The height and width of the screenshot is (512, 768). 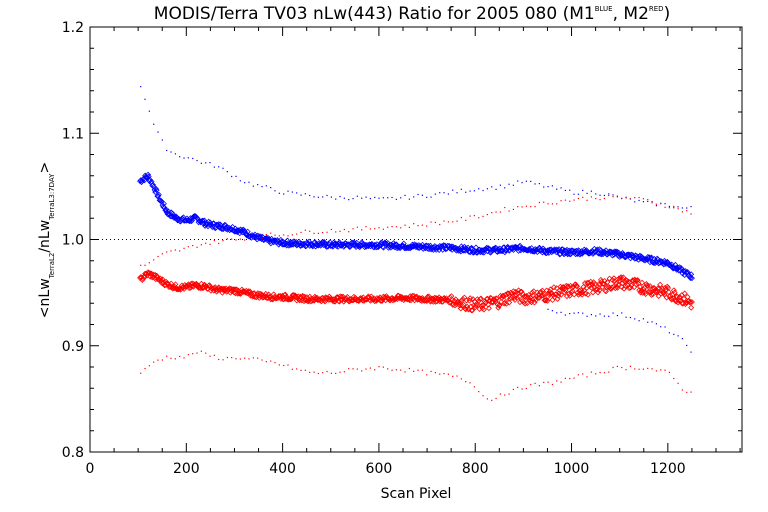 What do you see at coordinates (45, 298) in the screenshot?
I see `y-label-open: <nLw` at bounding box center [45, 298].